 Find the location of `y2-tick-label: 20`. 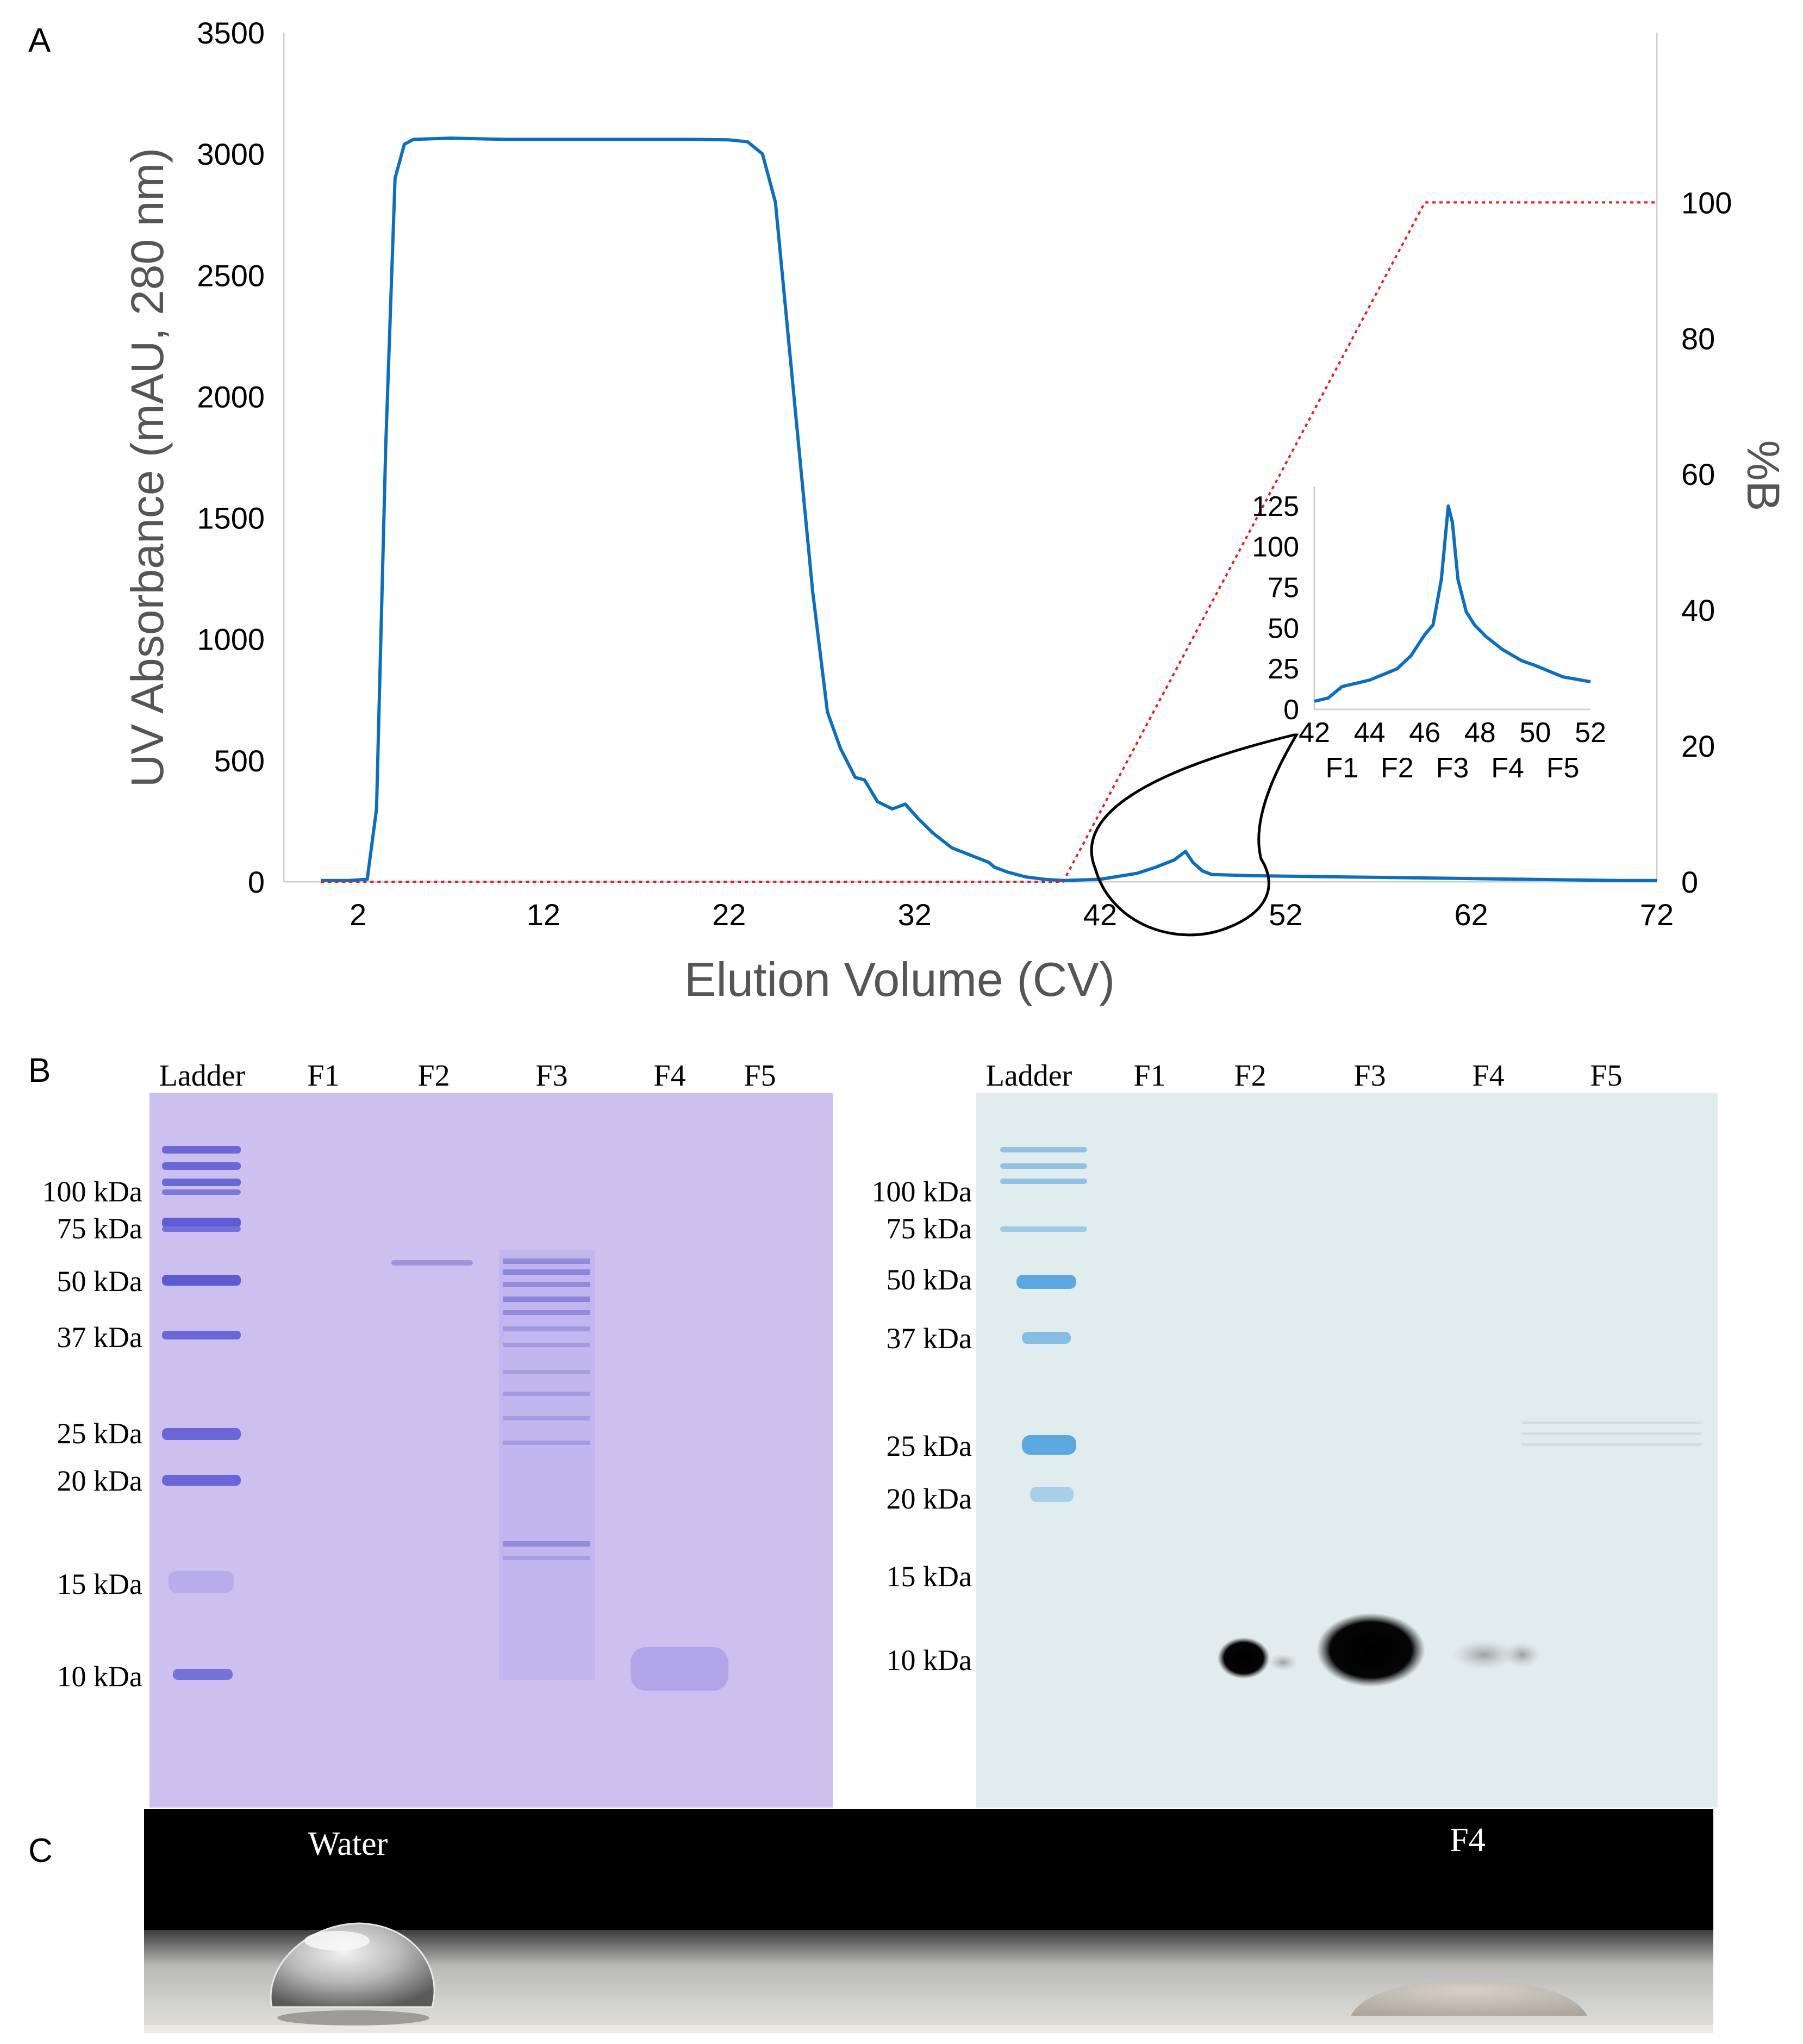

y2-tick-label: 20 is located at coordinates (1698, 746).